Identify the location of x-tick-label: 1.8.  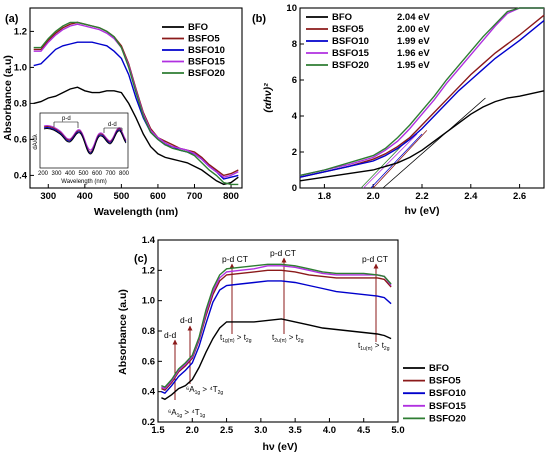
(324, 196).